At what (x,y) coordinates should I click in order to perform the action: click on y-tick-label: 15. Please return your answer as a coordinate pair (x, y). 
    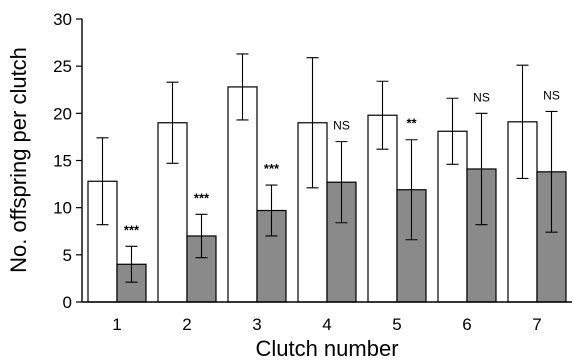
    Looking at the image, I should click on (62, 161).